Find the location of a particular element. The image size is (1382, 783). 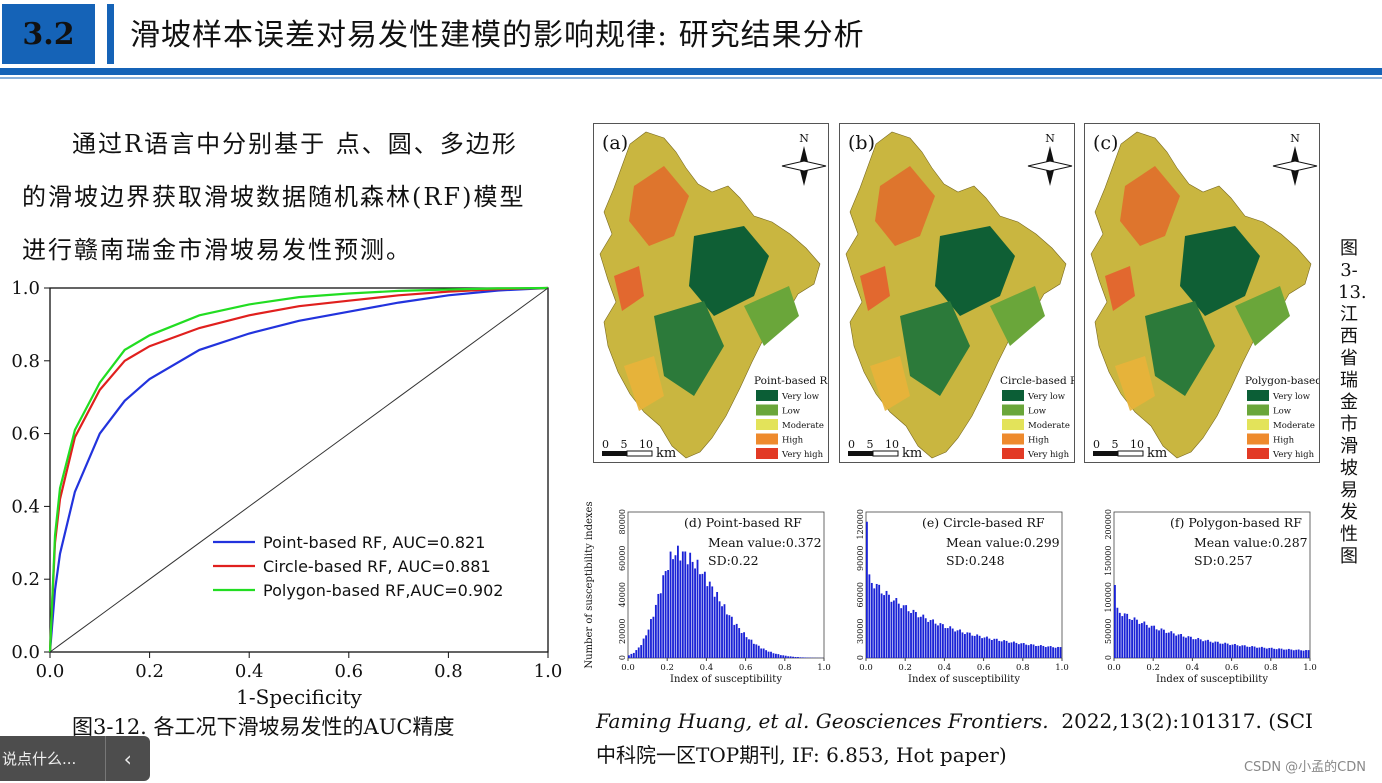

north-arrow-icon is located at coordinates (804, 166).